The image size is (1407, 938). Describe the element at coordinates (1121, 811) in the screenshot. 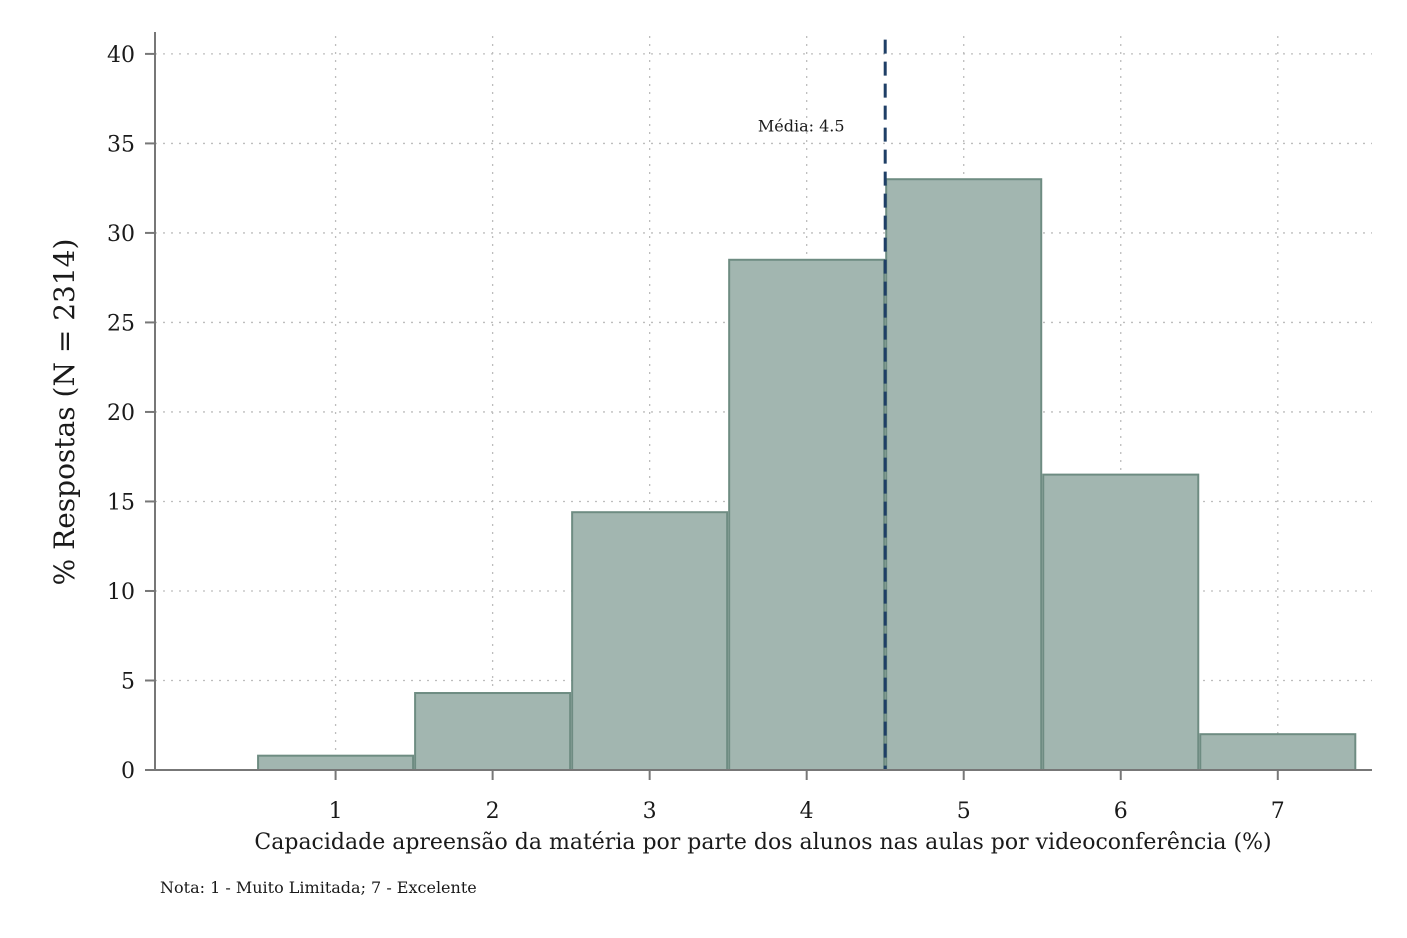

I see `x-tick-label: 6` at that location.